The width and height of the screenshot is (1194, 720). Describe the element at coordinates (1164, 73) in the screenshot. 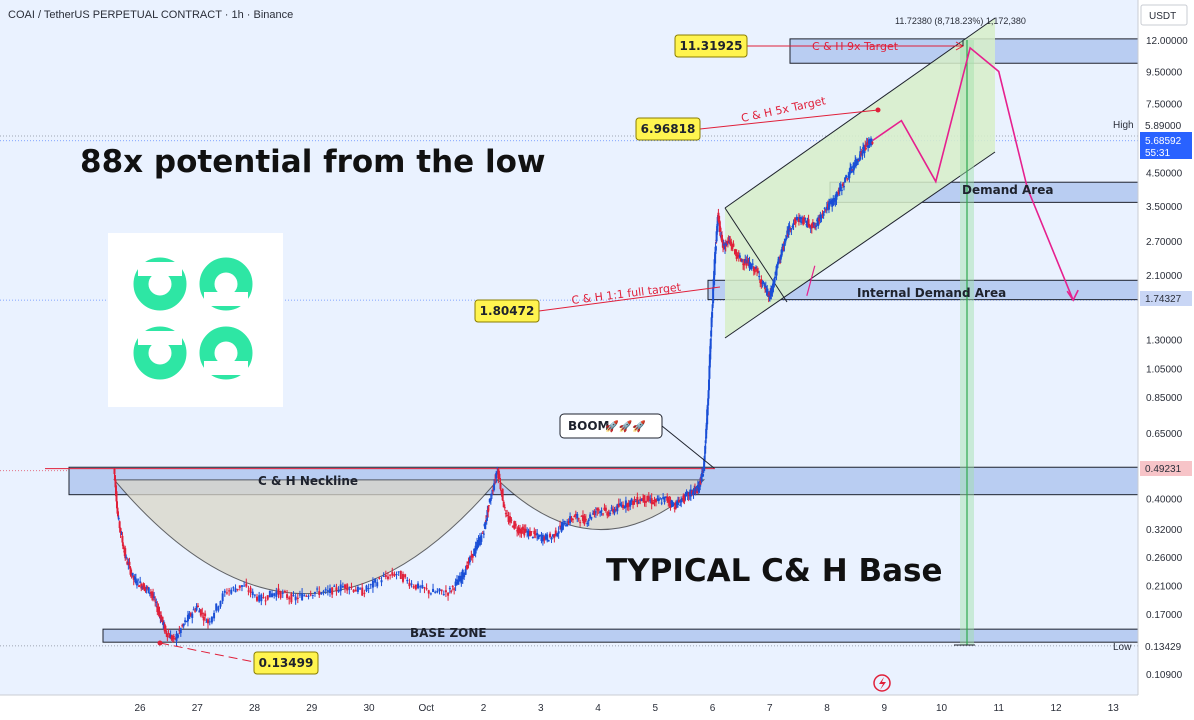

I see `y-tick-label: 9.50000` at that location.